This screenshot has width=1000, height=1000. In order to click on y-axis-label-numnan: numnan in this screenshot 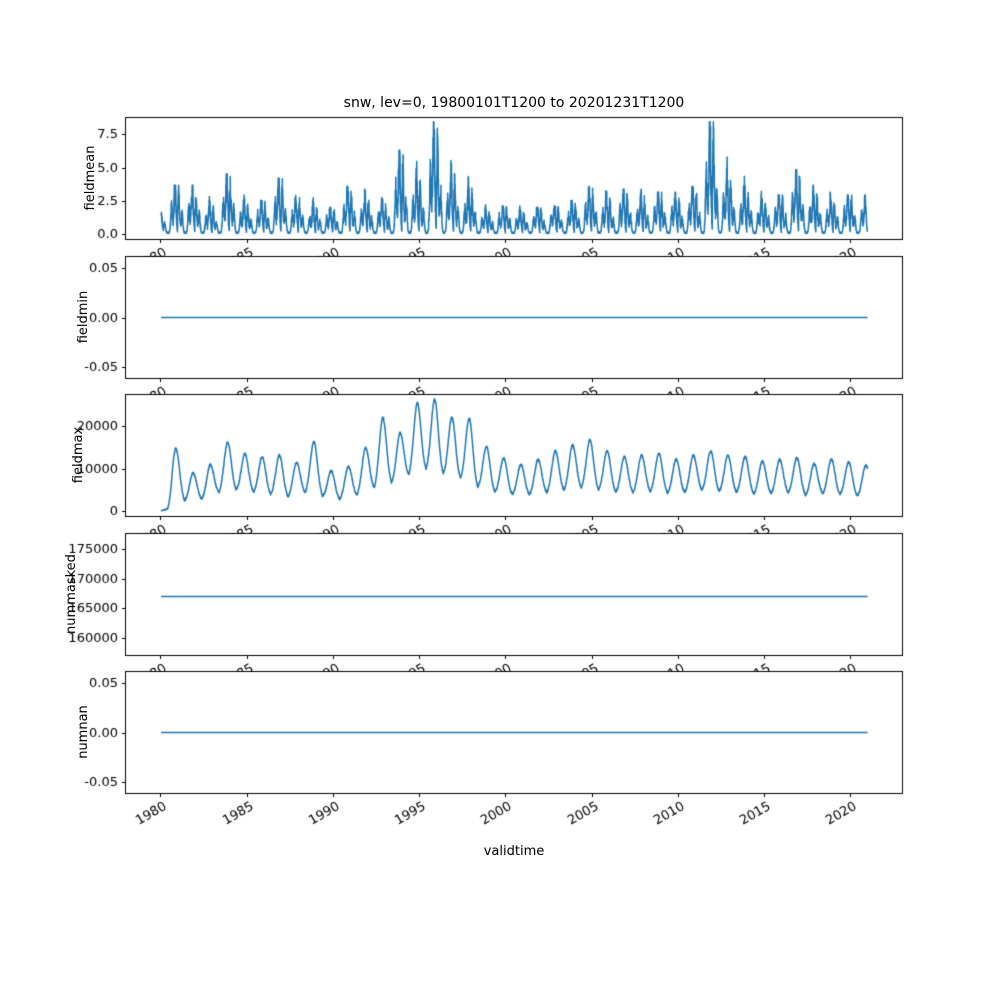, I will do `click(83, 732)`.